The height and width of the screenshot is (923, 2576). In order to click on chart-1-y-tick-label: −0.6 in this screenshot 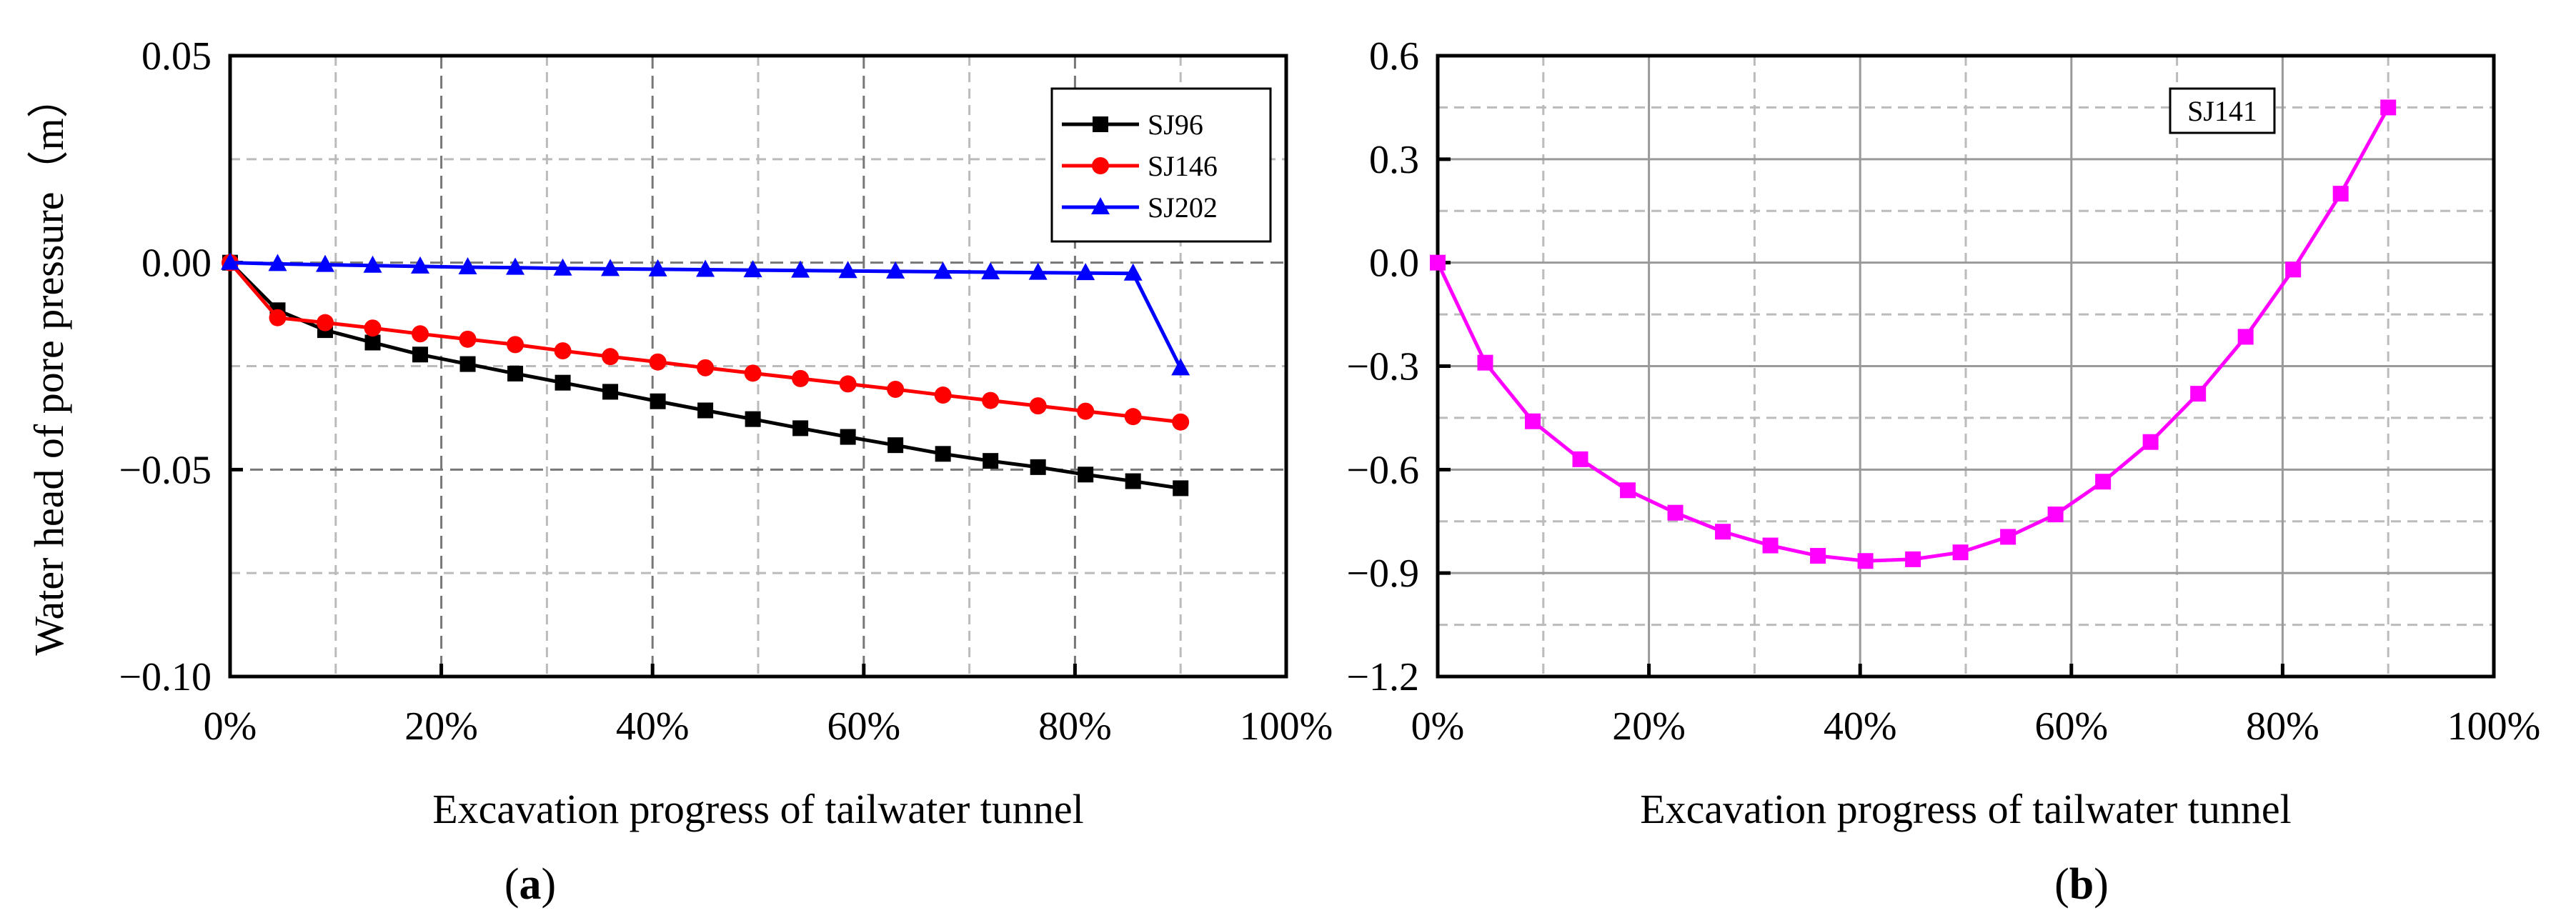, I will do `click(1382, 470)`.